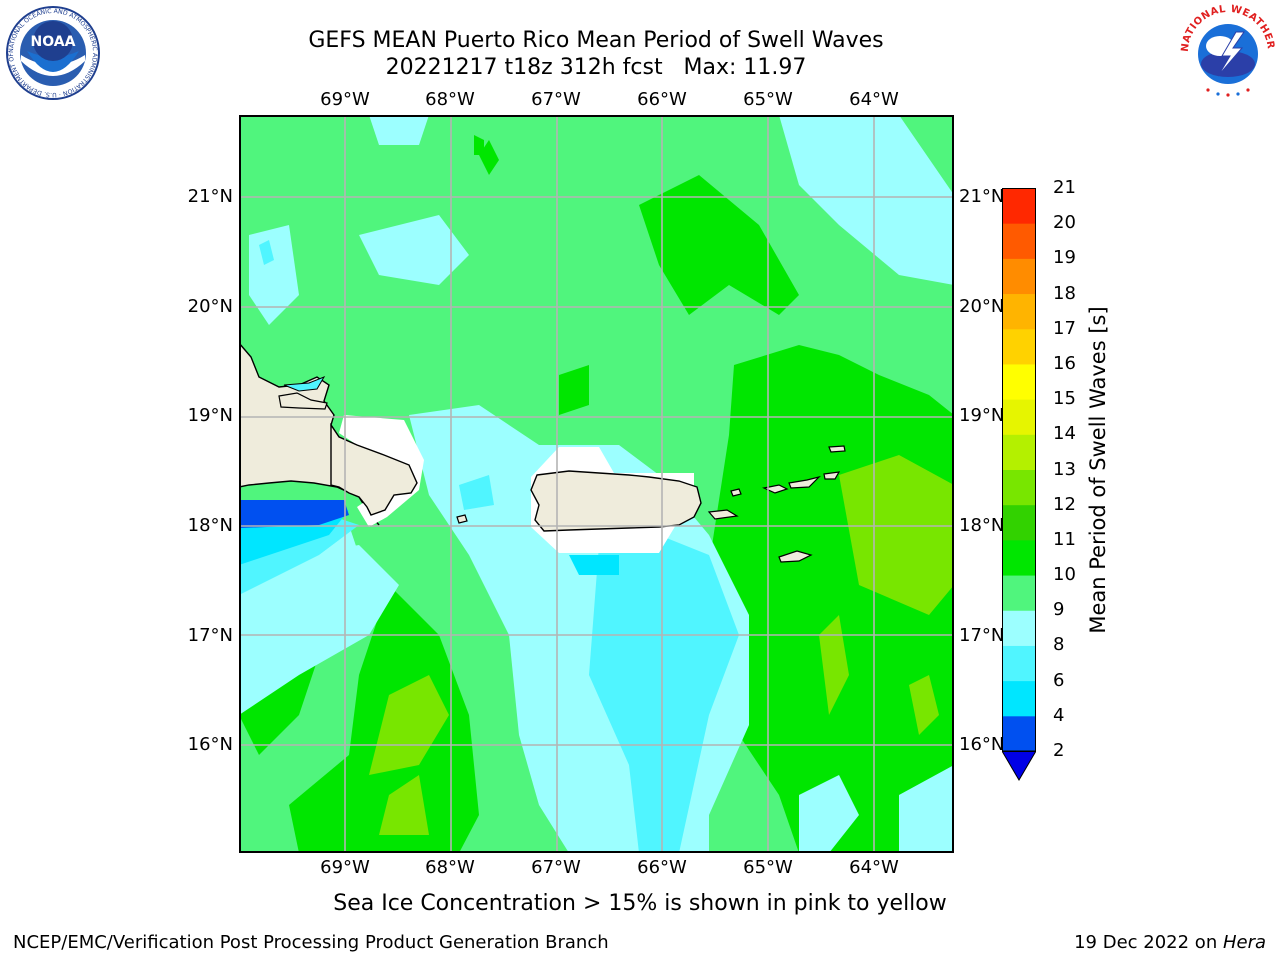 This screenshot has height=960, width=1280. Describe the element at coordinates (723, 514) in the screenshot. I see `vieques-island` at that location.